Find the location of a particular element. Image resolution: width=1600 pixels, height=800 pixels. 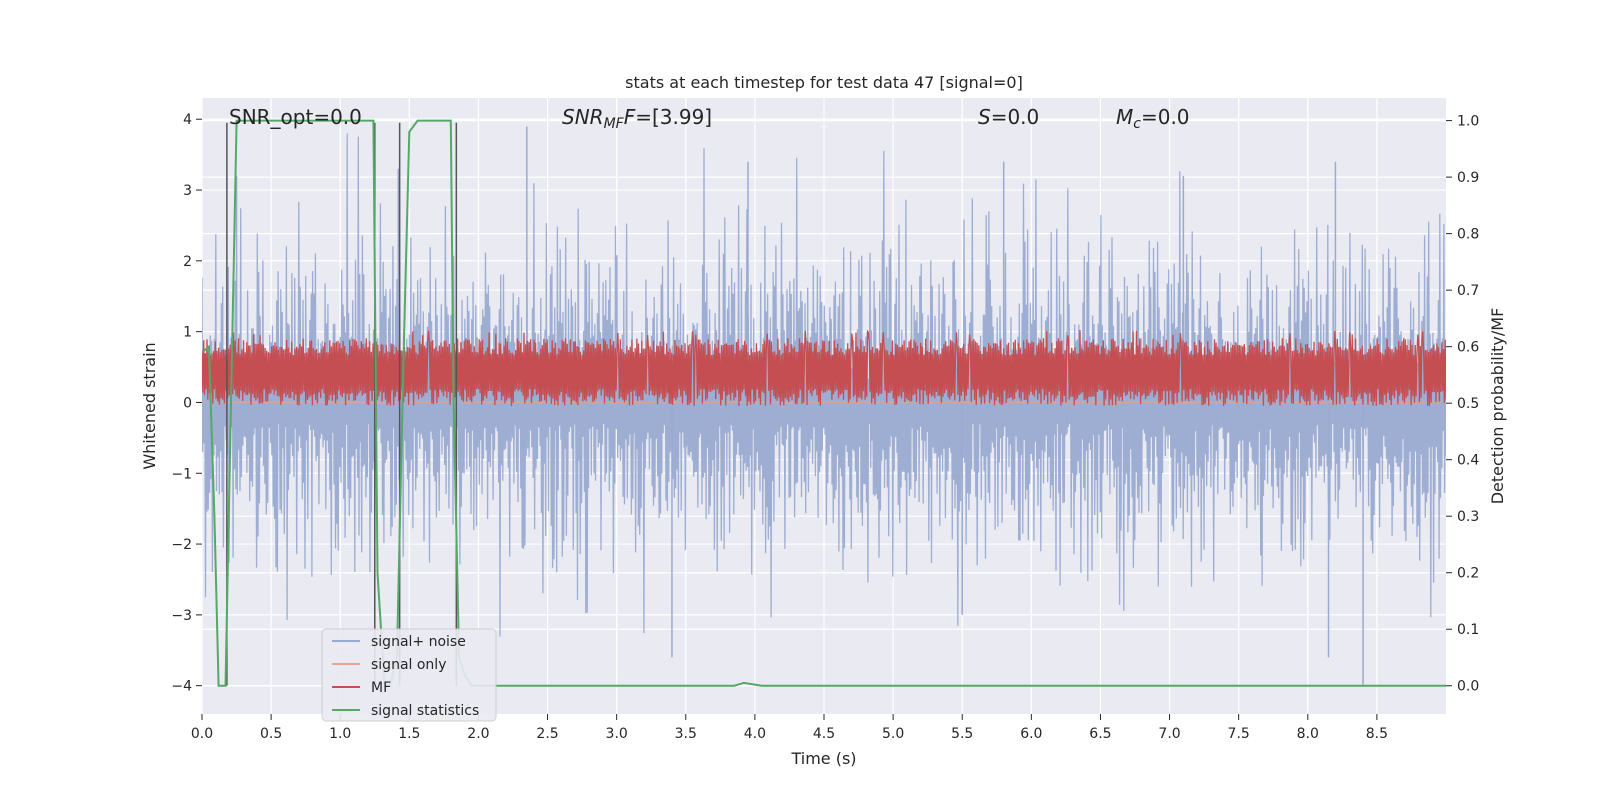

annotation-mc: Mc=0.0 is located at coordinates (1153, 118).